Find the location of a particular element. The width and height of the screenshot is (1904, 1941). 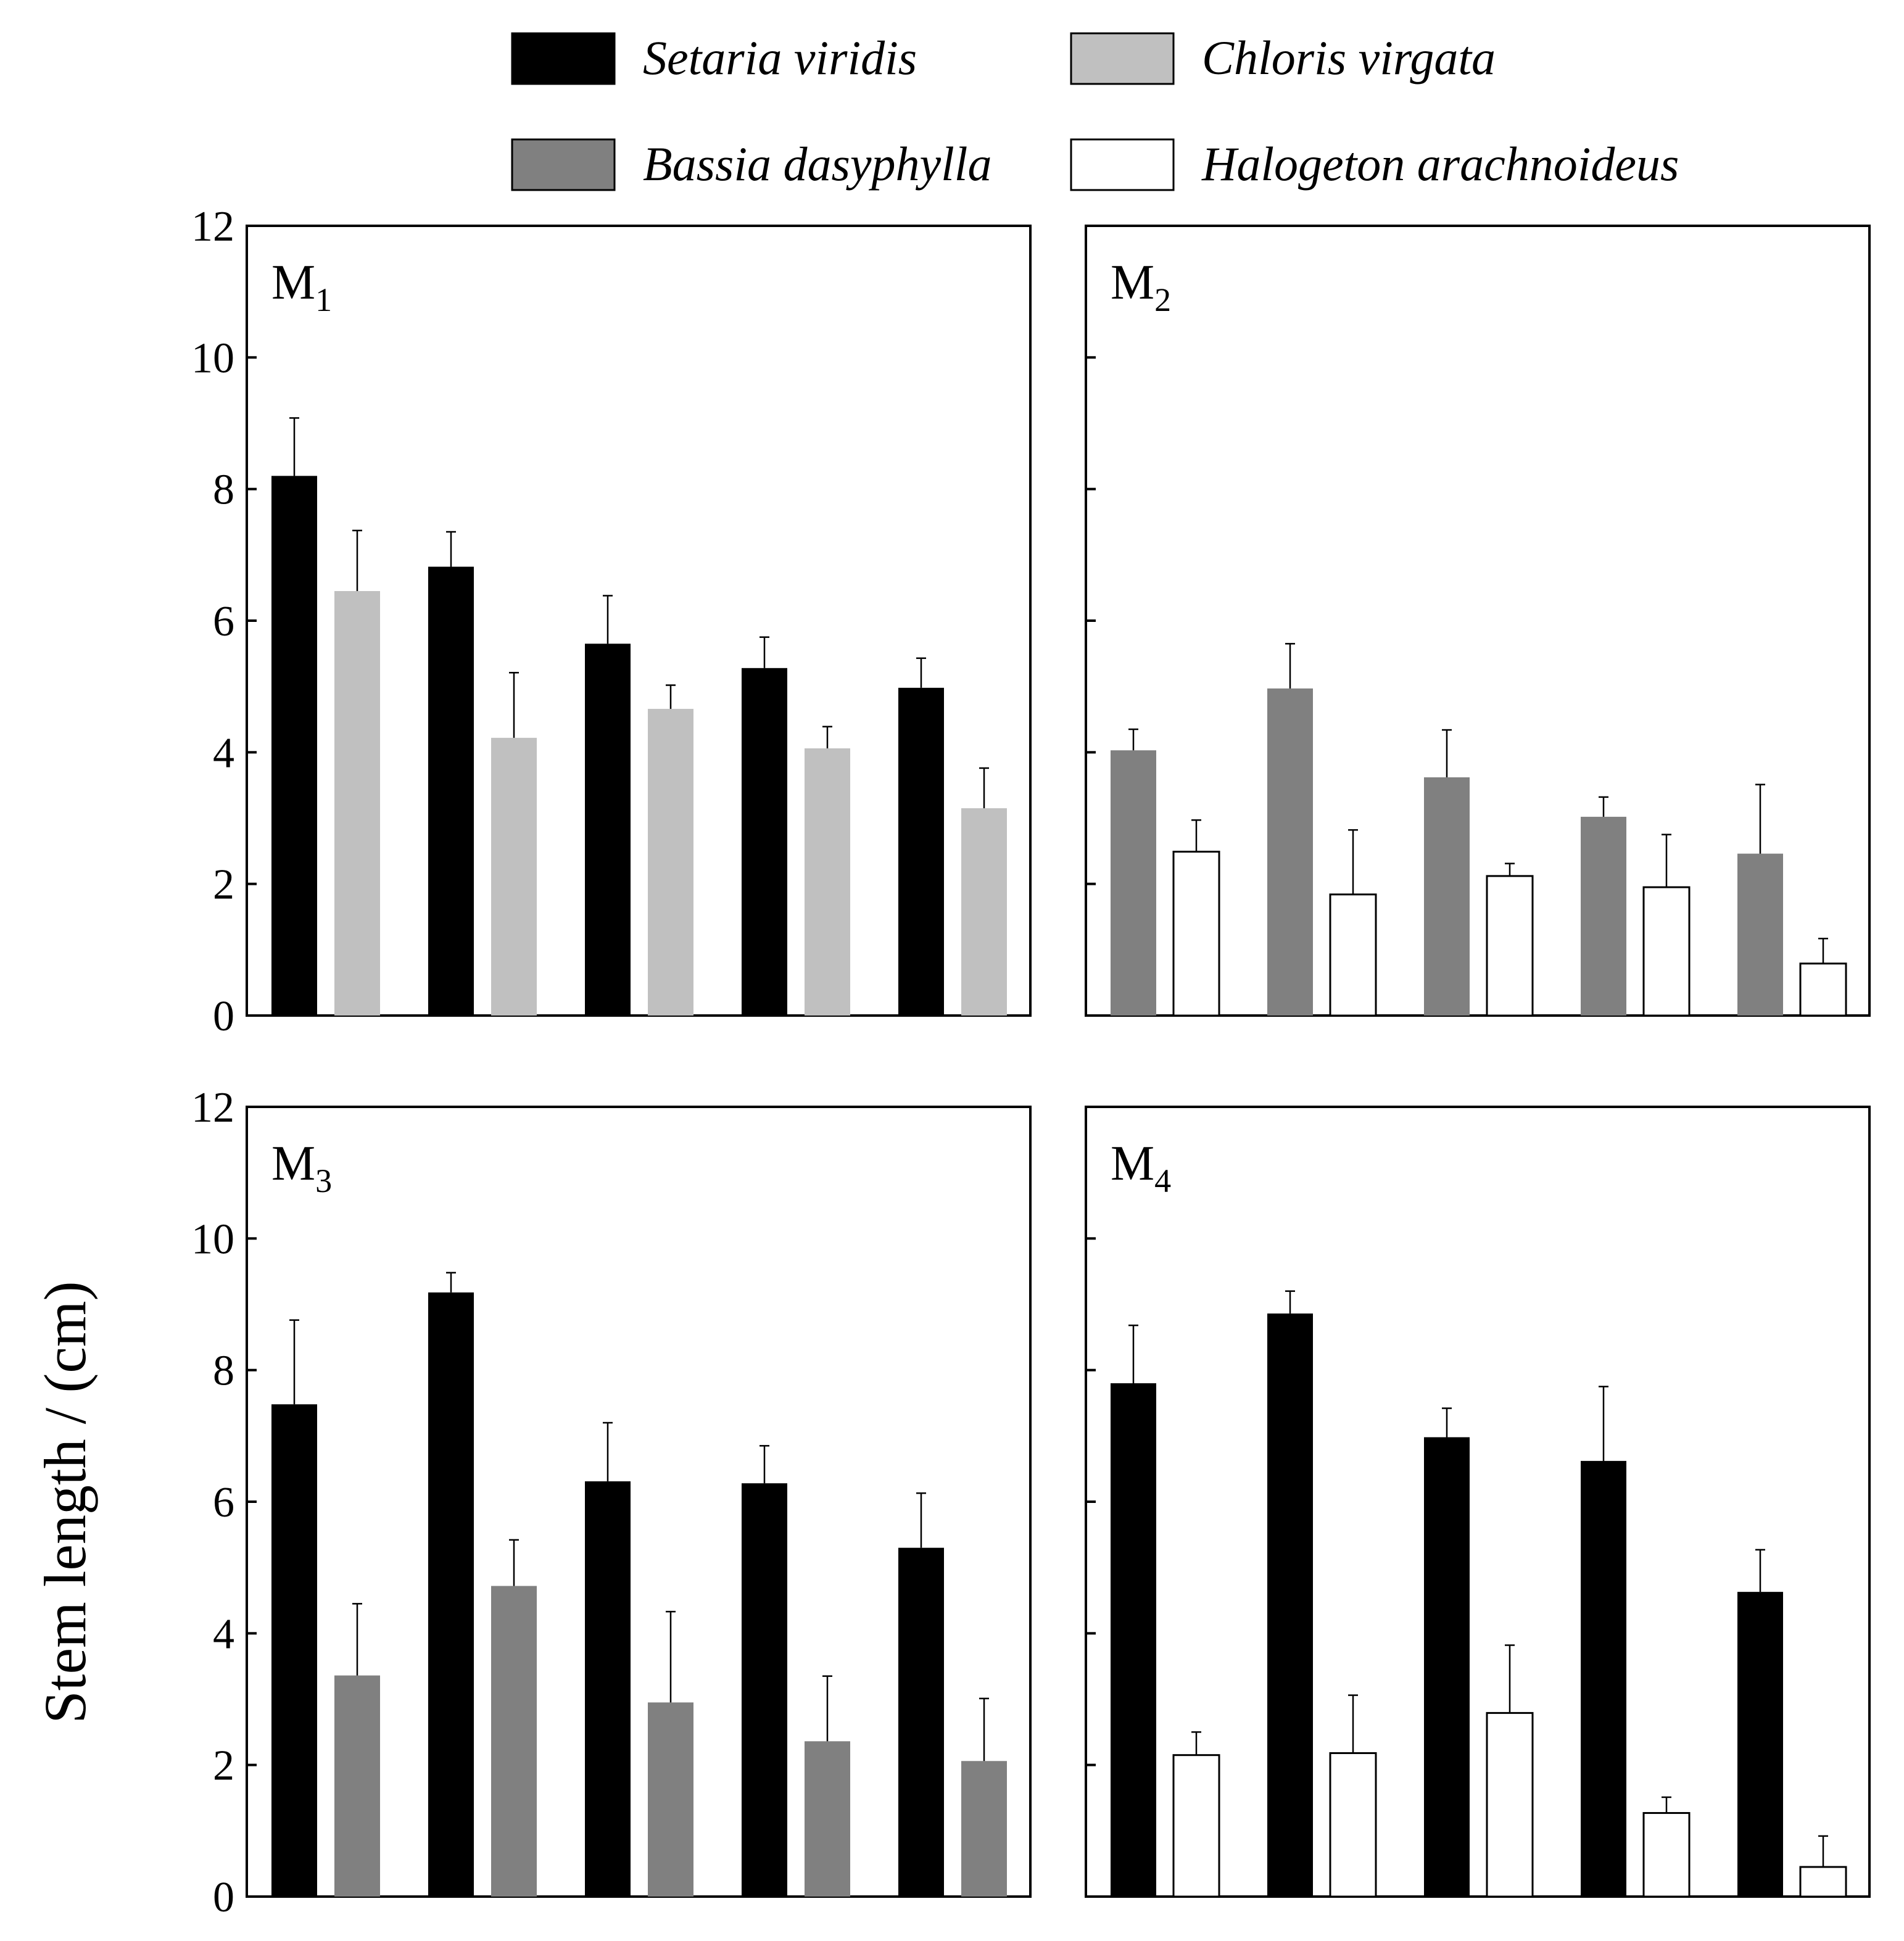

legend-swatch-halogeton is located at coordinates (1123, 164).